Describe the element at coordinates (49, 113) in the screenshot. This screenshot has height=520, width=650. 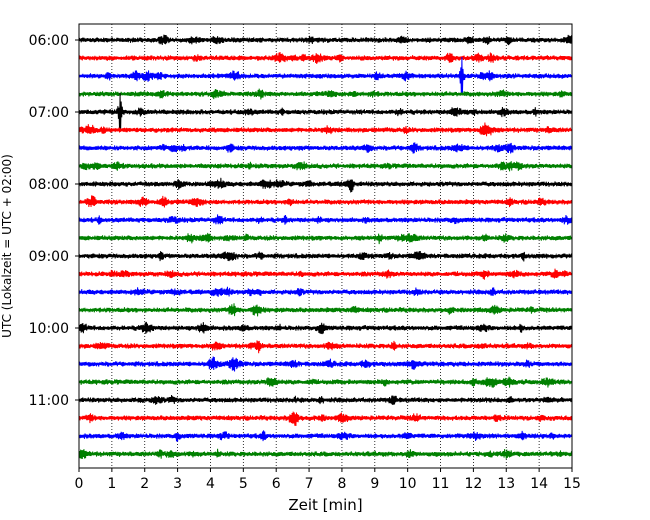
I see `y-tick-label: 07:00` at that location.